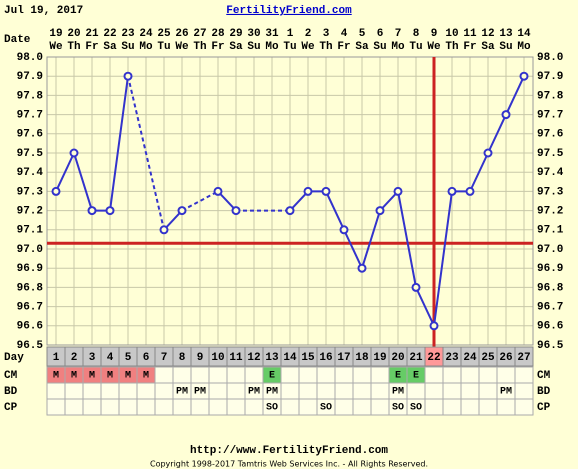 Image resolution: width=578 pixels, height=469 pixels. Describe the element at coordinates (290, 358) in the screenshot. I see `day-number: 14` at that location.